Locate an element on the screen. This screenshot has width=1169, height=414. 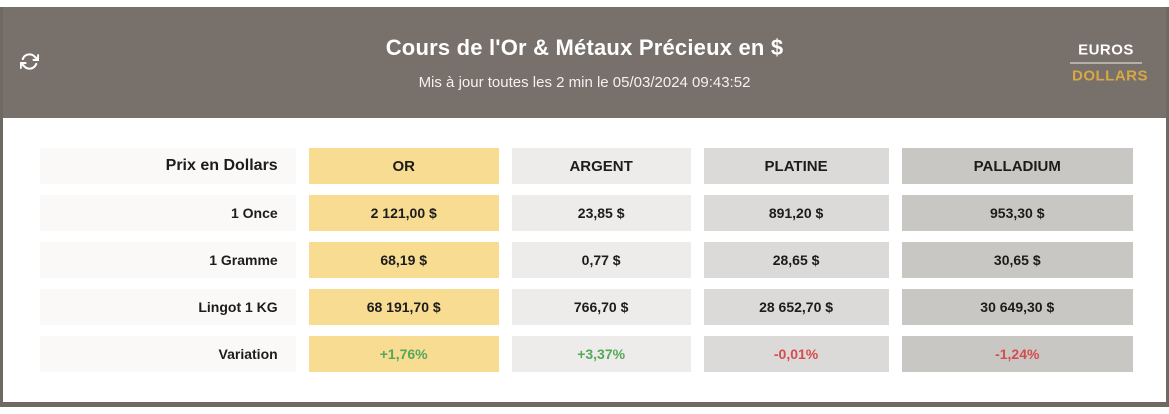
cell-variation-palladium: -1,24% is located at coordinates (1017, 354).